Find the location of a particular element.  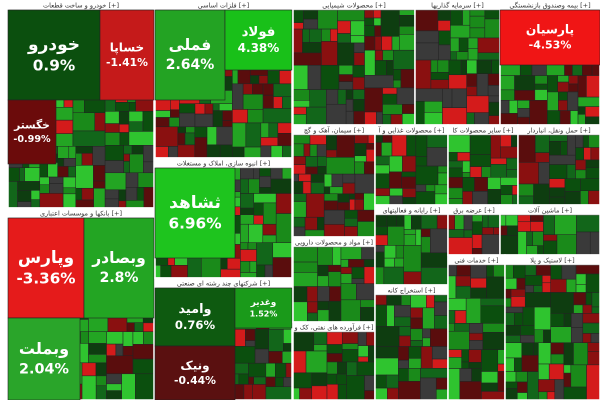

stock-change: -3.36% is located at coordinates (46, 278).